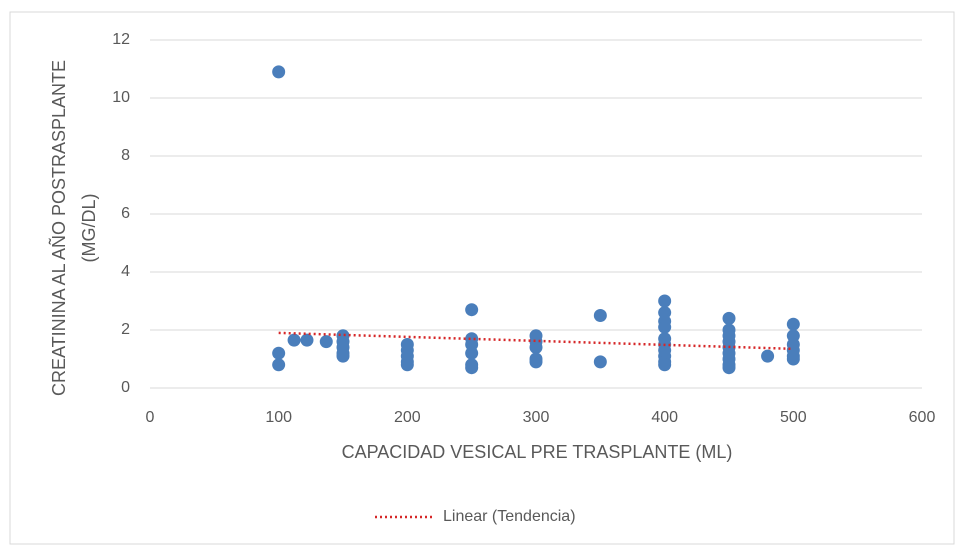 The image size is (955, 546). I want to click on y-tick-label: 4, so click(125, 271).